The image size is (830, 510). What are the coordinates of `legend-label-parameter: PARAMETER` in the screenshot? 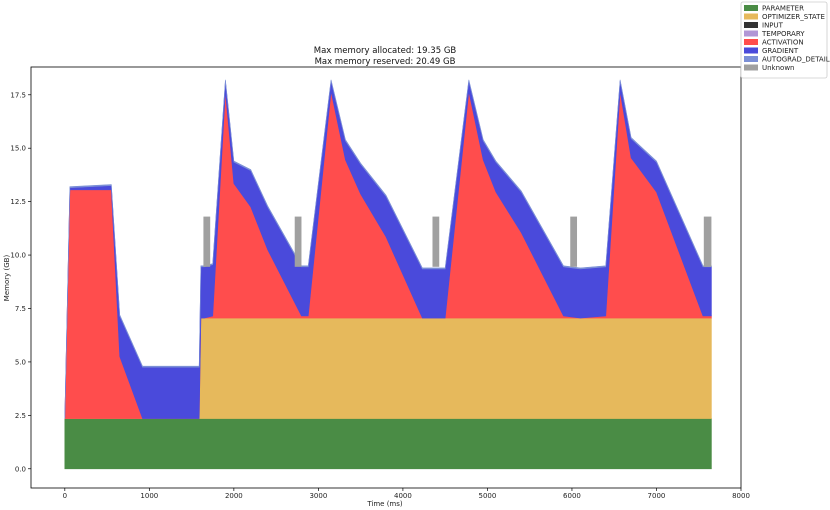 It's located at (783, 9).